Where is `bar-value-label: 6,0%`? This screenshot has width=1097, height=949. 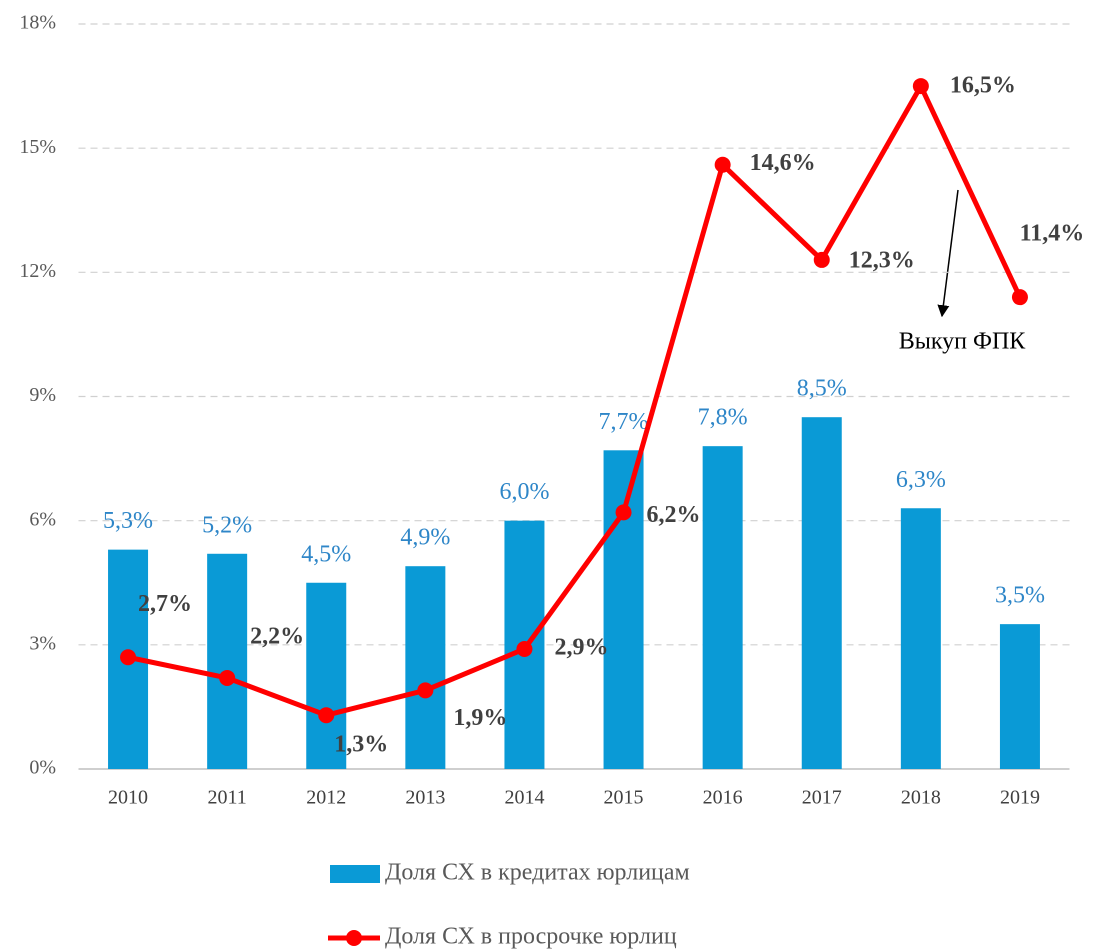
bar-value-label: 6,0% is located at coordinates (524, 492).